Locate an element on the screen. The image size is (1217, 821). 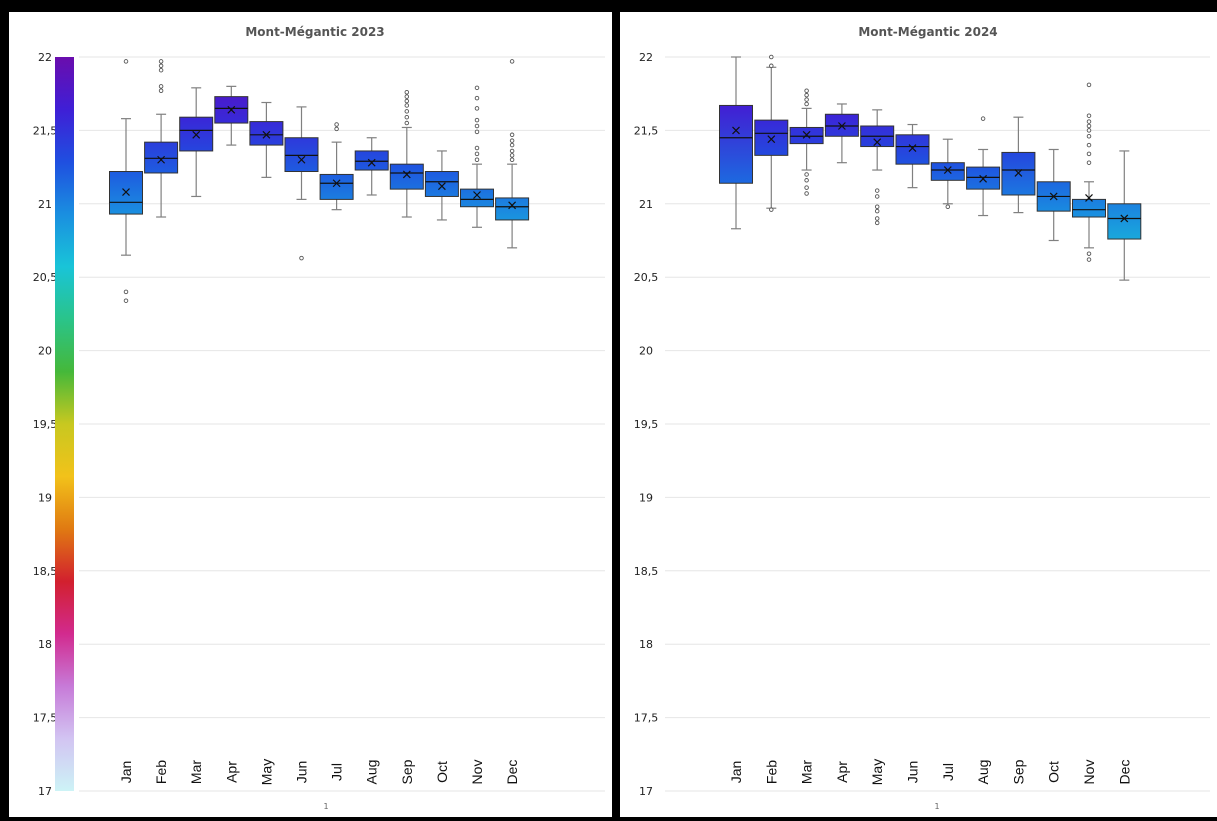
y-tick-label: 21 is located at coordinates (646, 204).